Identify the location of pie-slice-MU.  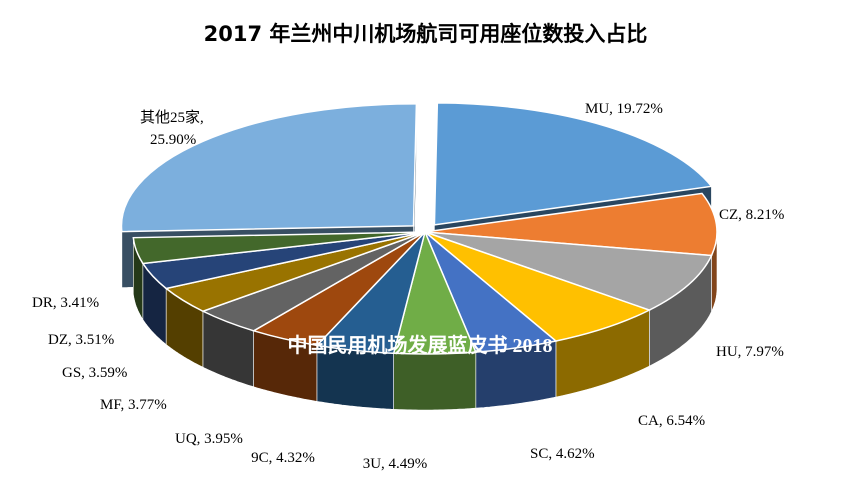
(573, 164).